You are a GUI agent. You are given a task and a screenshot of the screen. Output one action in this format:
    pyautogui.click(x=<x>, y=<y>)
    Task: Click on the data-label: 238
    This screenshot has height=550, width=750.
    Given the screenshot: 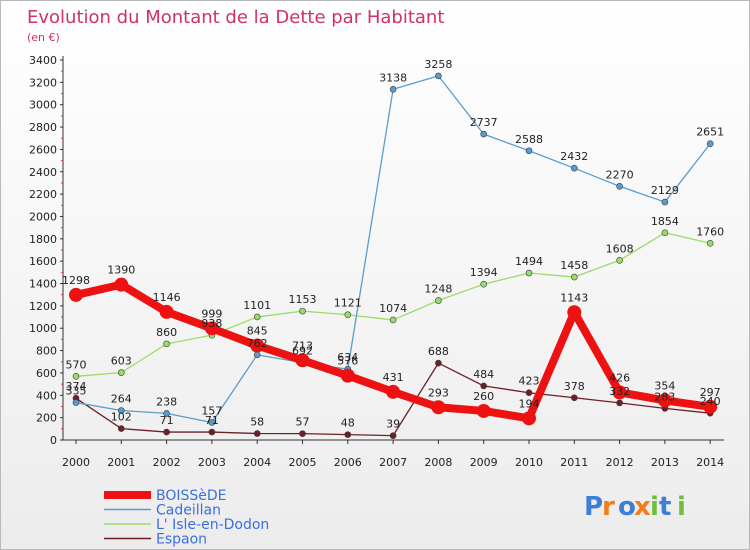 What is the action you would take?
    pyautogui.click(x=166, y=401)
    